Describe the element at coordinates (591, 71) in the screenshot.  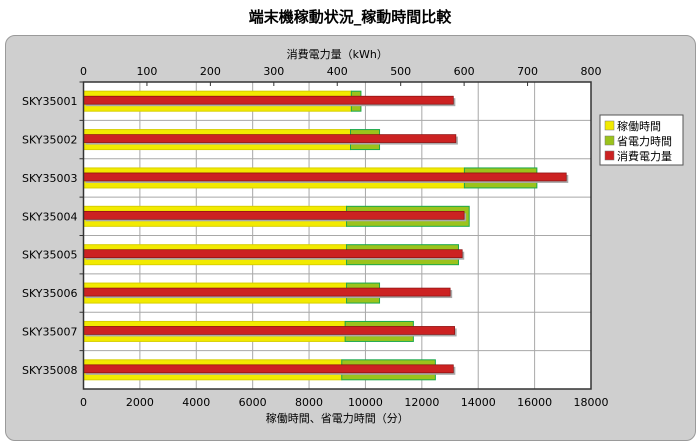
I see `top-tick-label: 800` at that location.